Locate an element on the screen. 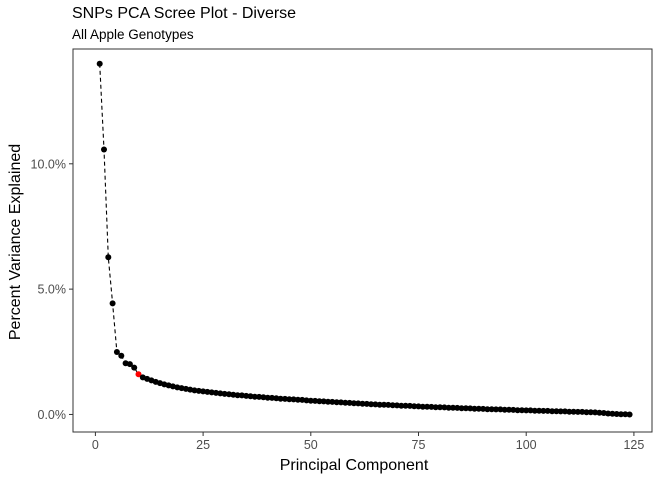 This screenshot has width=672, height=480. x-tick-label: 25 is located at coordinates (203, 445).